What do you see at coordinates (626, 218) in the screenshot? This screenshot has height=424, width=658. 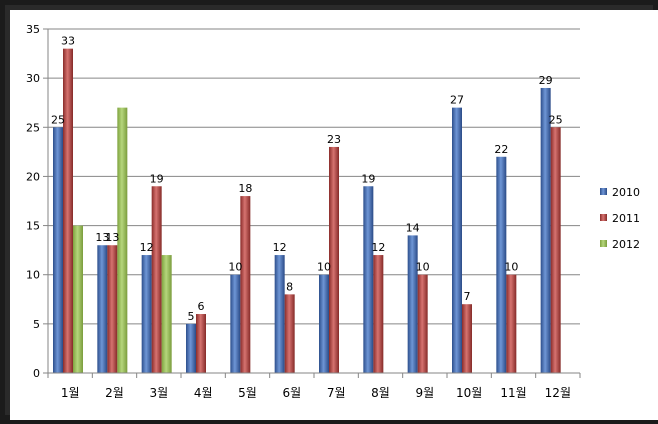 I see `legend-label: 2011` at bounding box center [626, 218].